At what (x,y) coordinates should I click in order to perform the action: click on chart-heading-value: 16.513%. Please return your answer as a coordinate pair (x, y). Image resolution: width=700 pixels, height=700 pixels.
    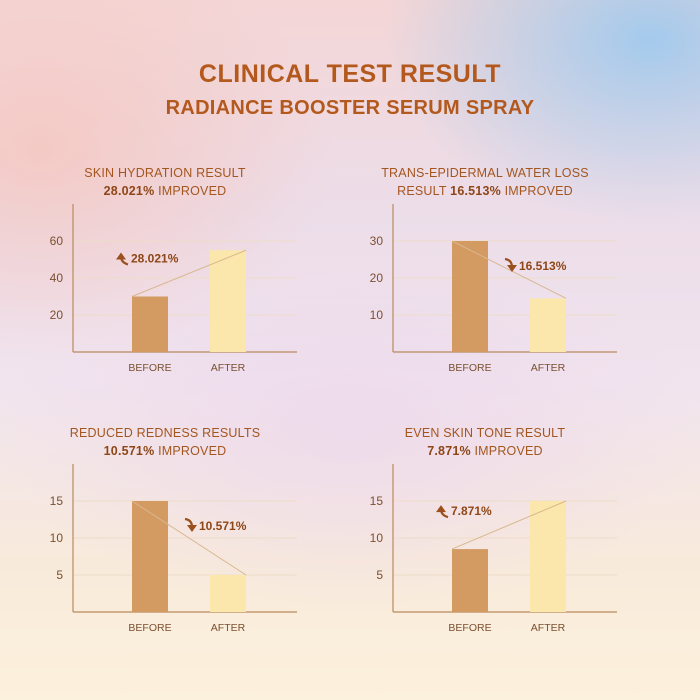
    Looking at the image, I should click on (475, 191).